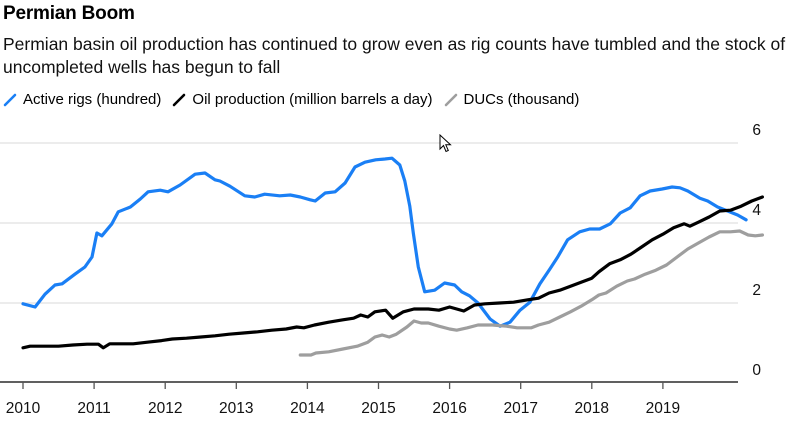  What do you see at coordinates (756, 290) in the screenshot?
I see `y-tick-label: 2` at bounding box center [756, 290].